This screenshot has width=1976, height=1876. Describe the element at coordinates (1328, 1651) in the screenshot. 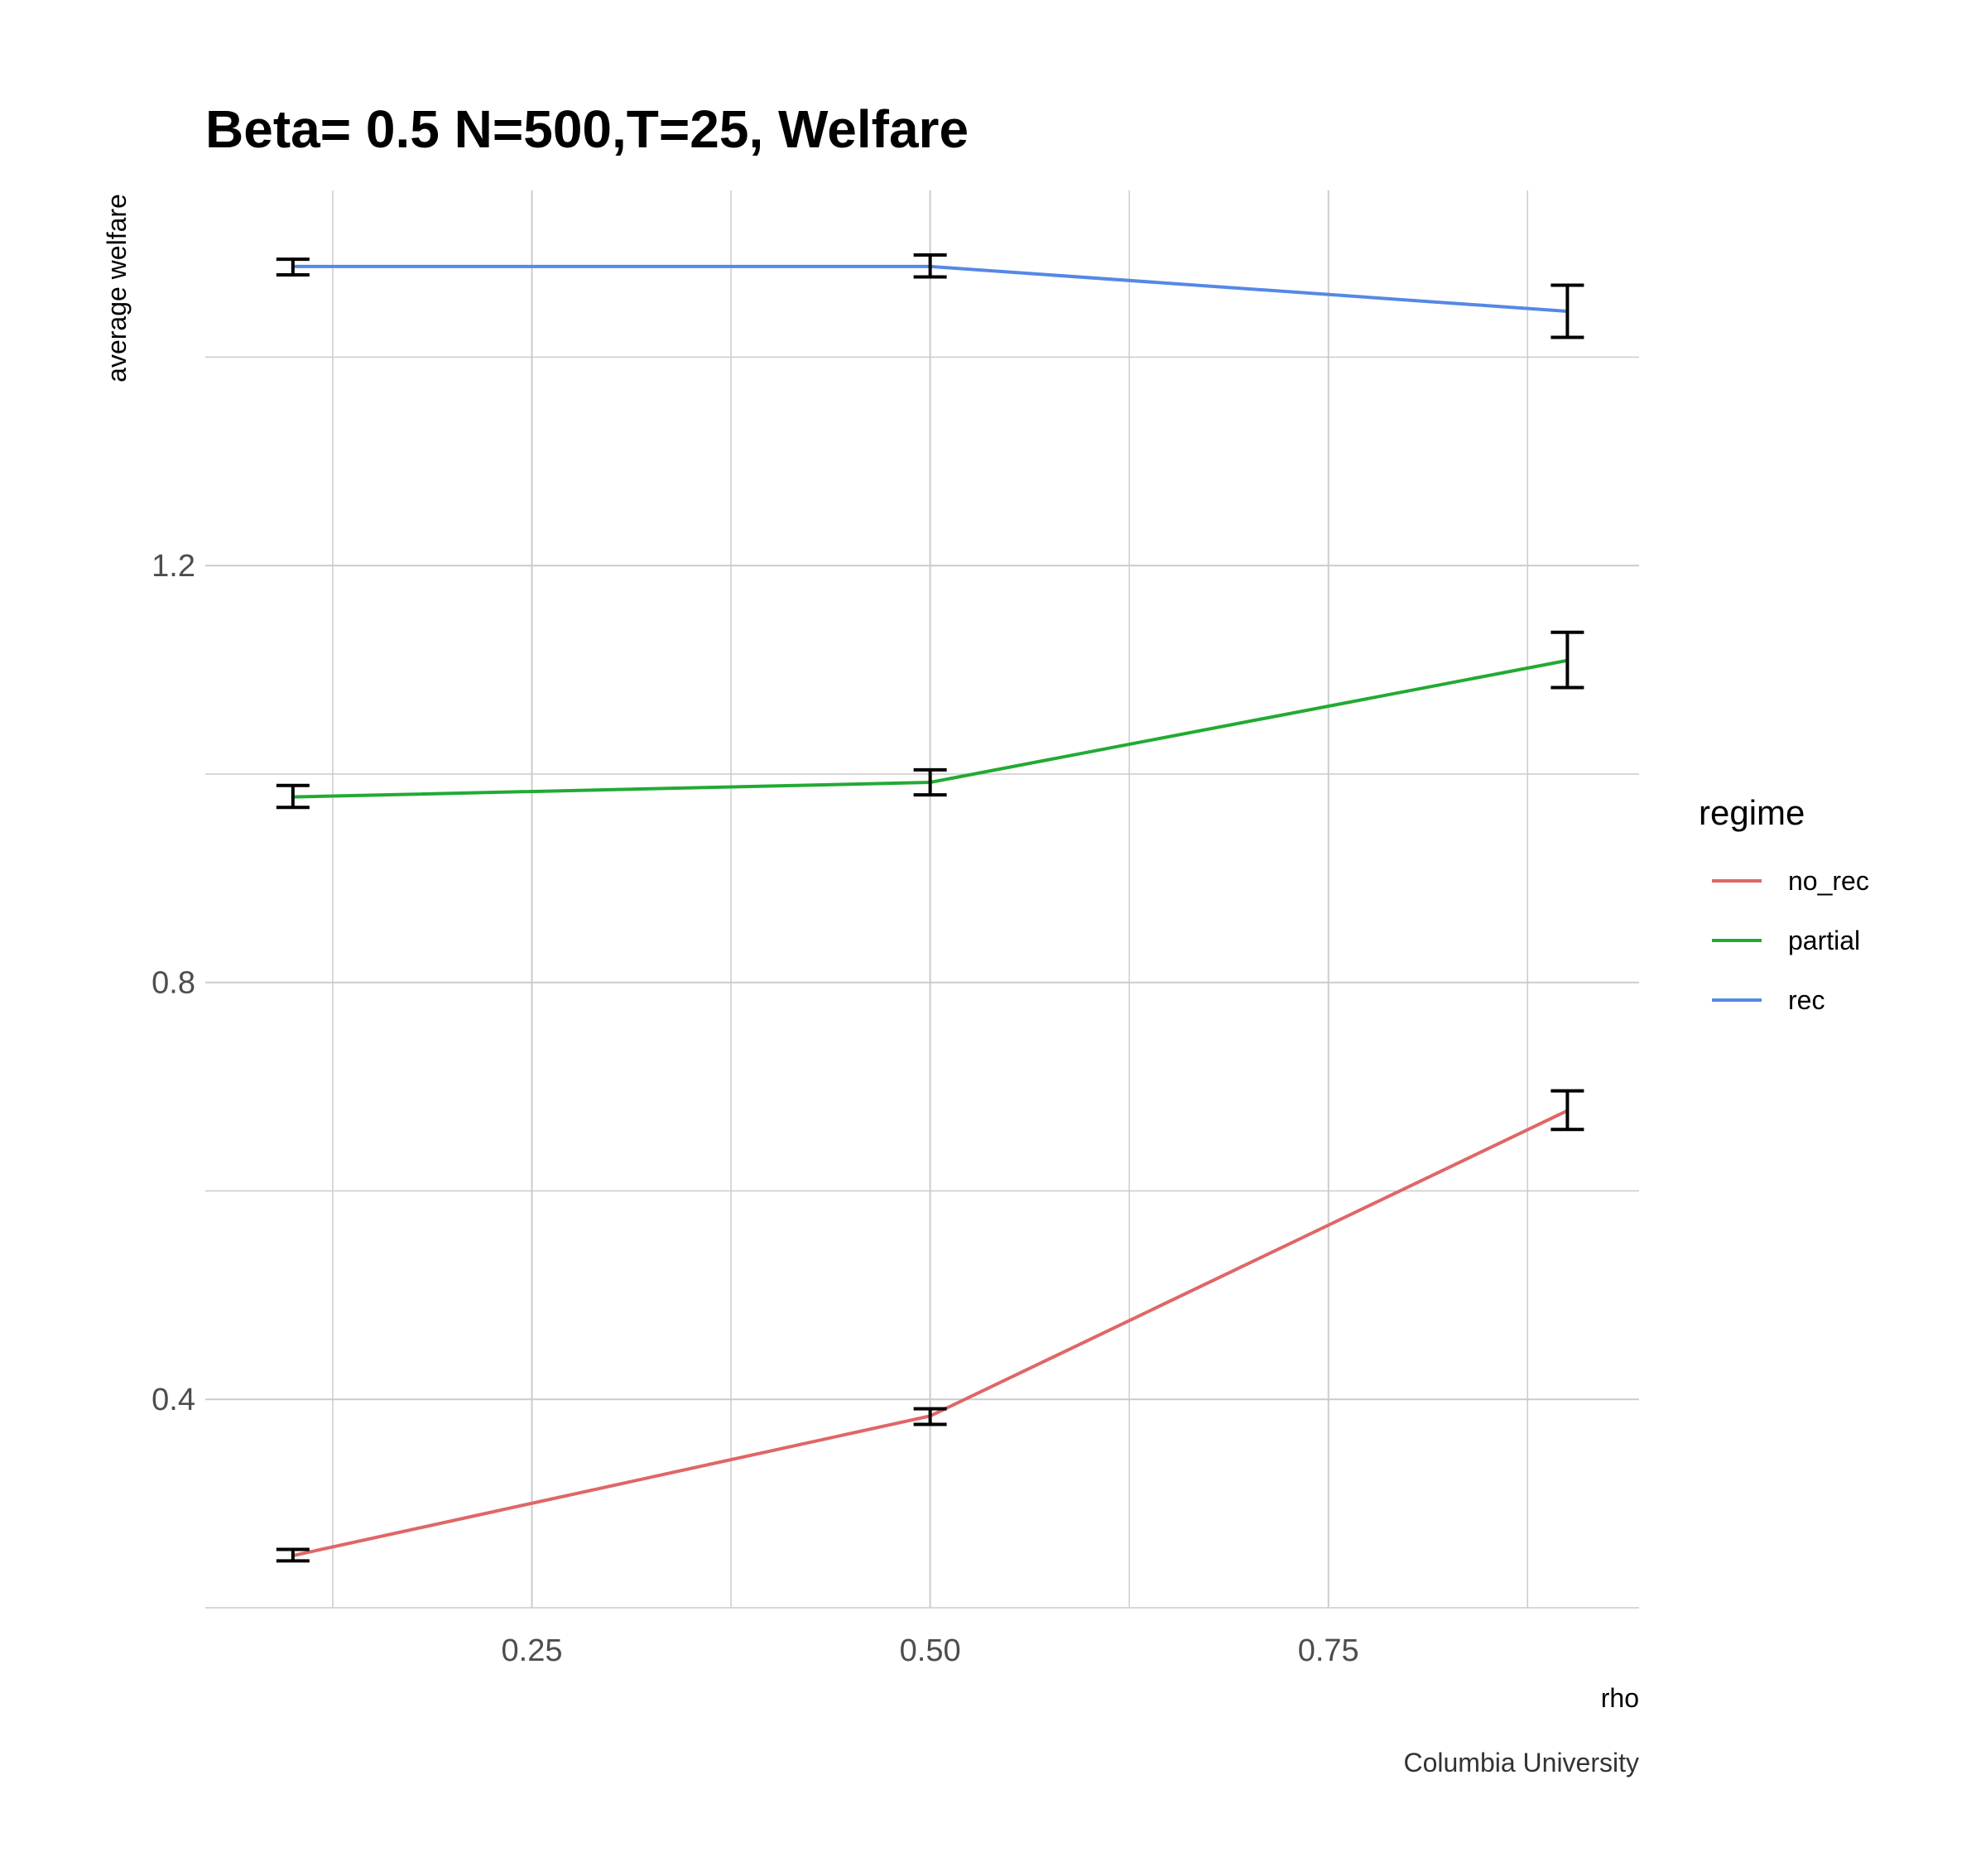

I see `x-tick-label: 0.75` at that location.